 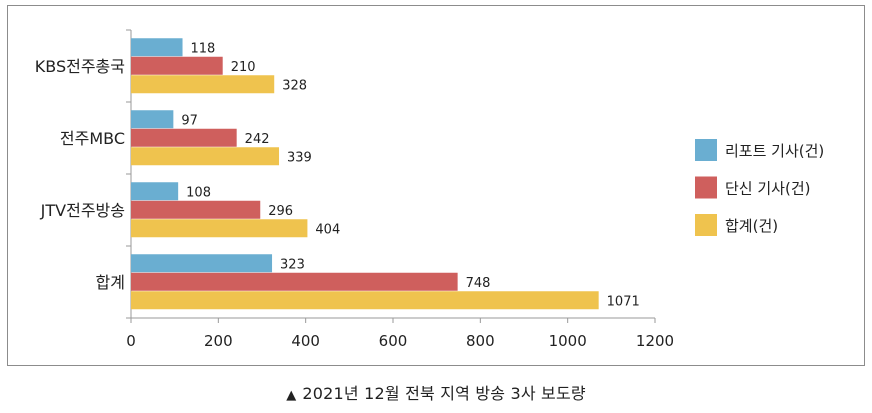 What do you see at coordinates (299, 158) in the screenshot?
I see `data-label: 339` at bounding box center [299, 158].